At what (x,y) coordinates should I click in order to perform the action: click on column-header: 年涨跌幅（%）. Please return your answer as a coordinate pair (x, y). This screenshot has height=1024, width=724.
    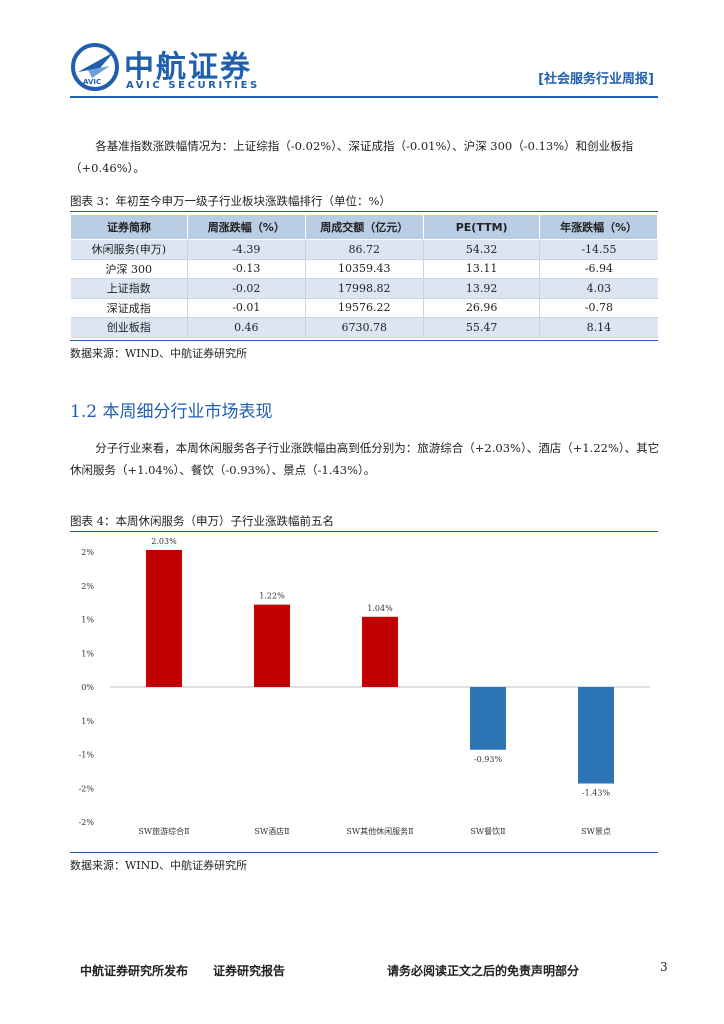
    Looking at the image, I should click on (598, 227).